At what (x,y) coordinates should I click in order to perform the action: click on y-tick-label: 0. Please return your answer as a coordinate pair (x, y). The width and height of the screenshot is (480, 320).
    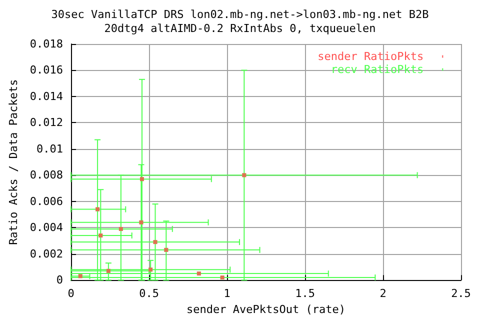
    Looking at the image, I should click on (60, 280).